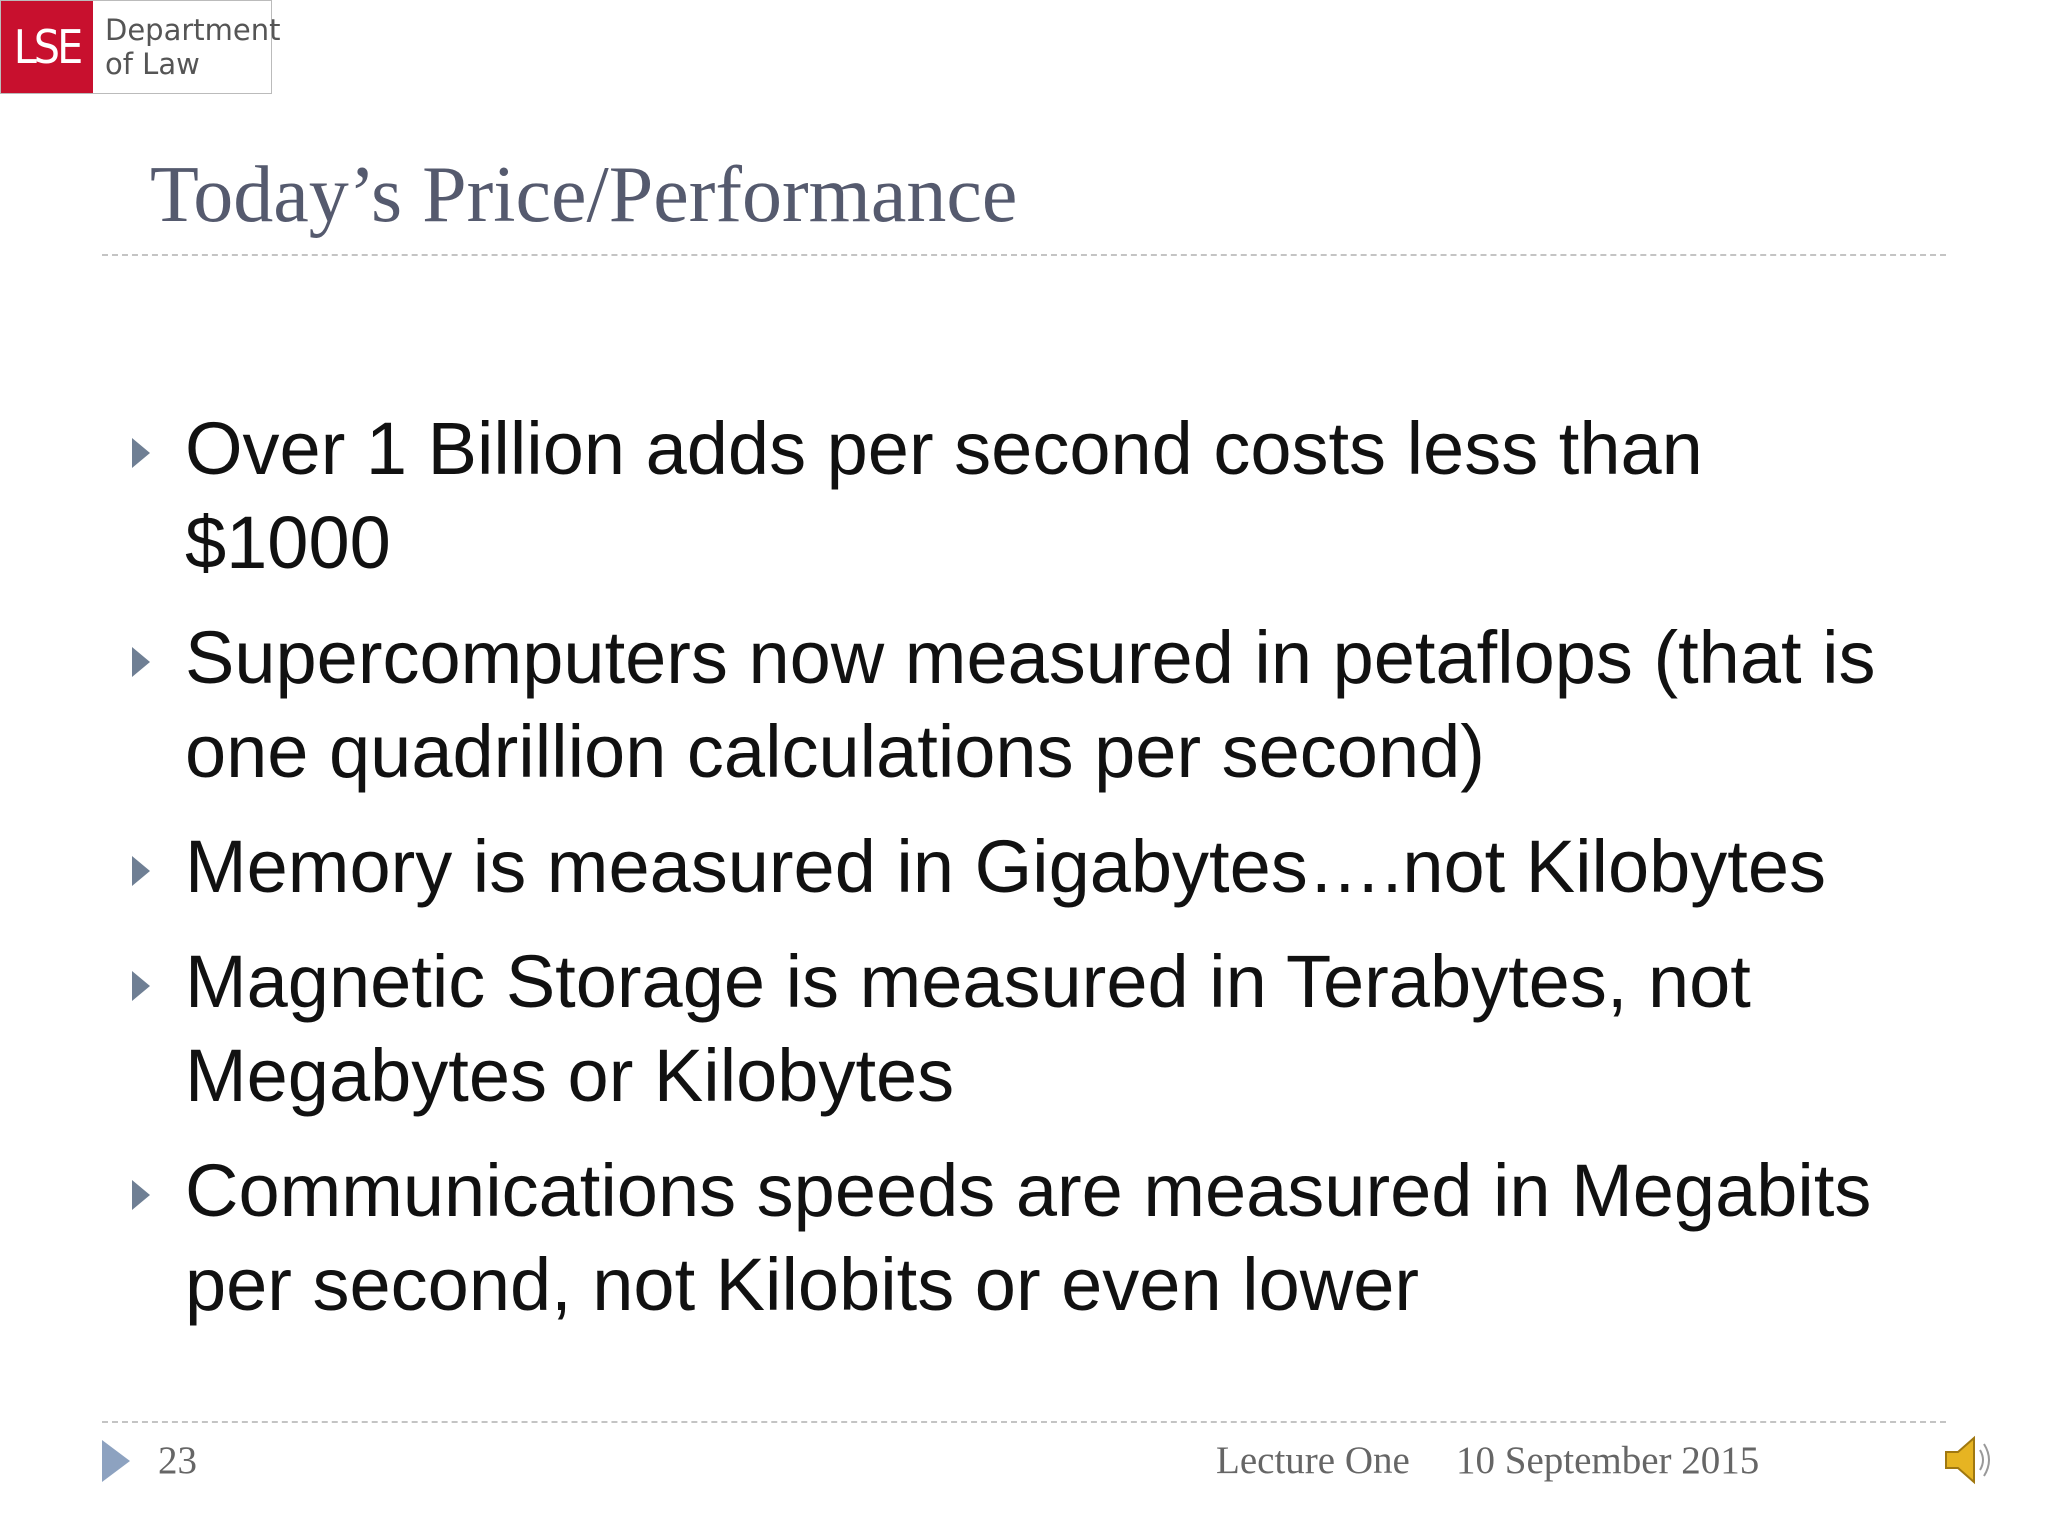 The image size is (2048, 1536). I want to click on logo: LSE Department of Law, so click(140, 47).